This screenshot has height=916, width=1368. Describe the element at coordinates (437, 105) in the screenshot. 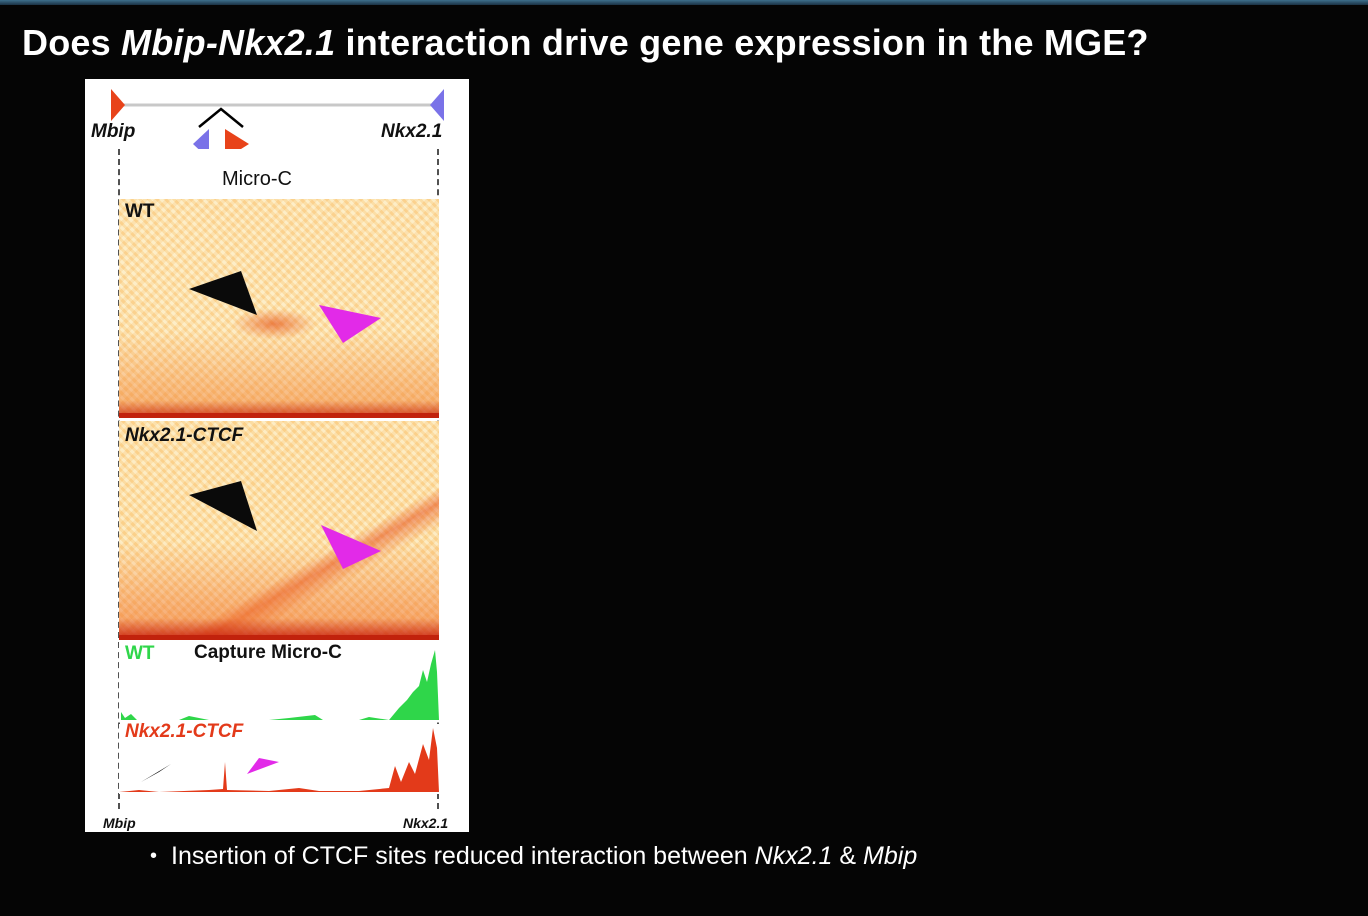

I see `nkx21-ctcf-site-icon` at that location.